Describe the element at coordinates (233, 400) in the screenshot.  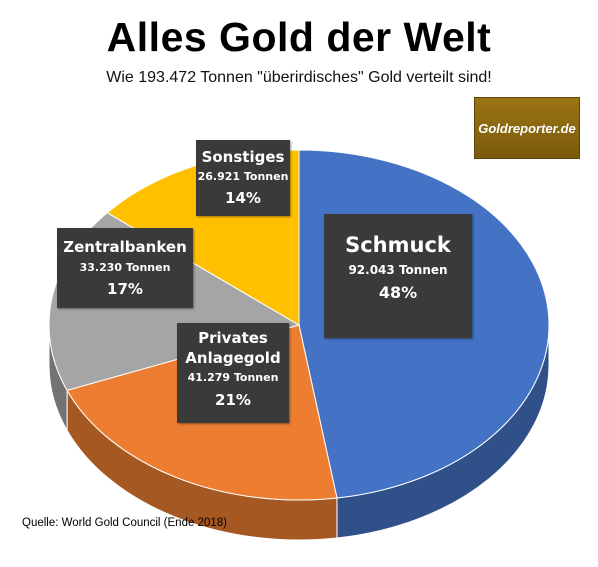
I see `slice-percent: 21%` at that location.